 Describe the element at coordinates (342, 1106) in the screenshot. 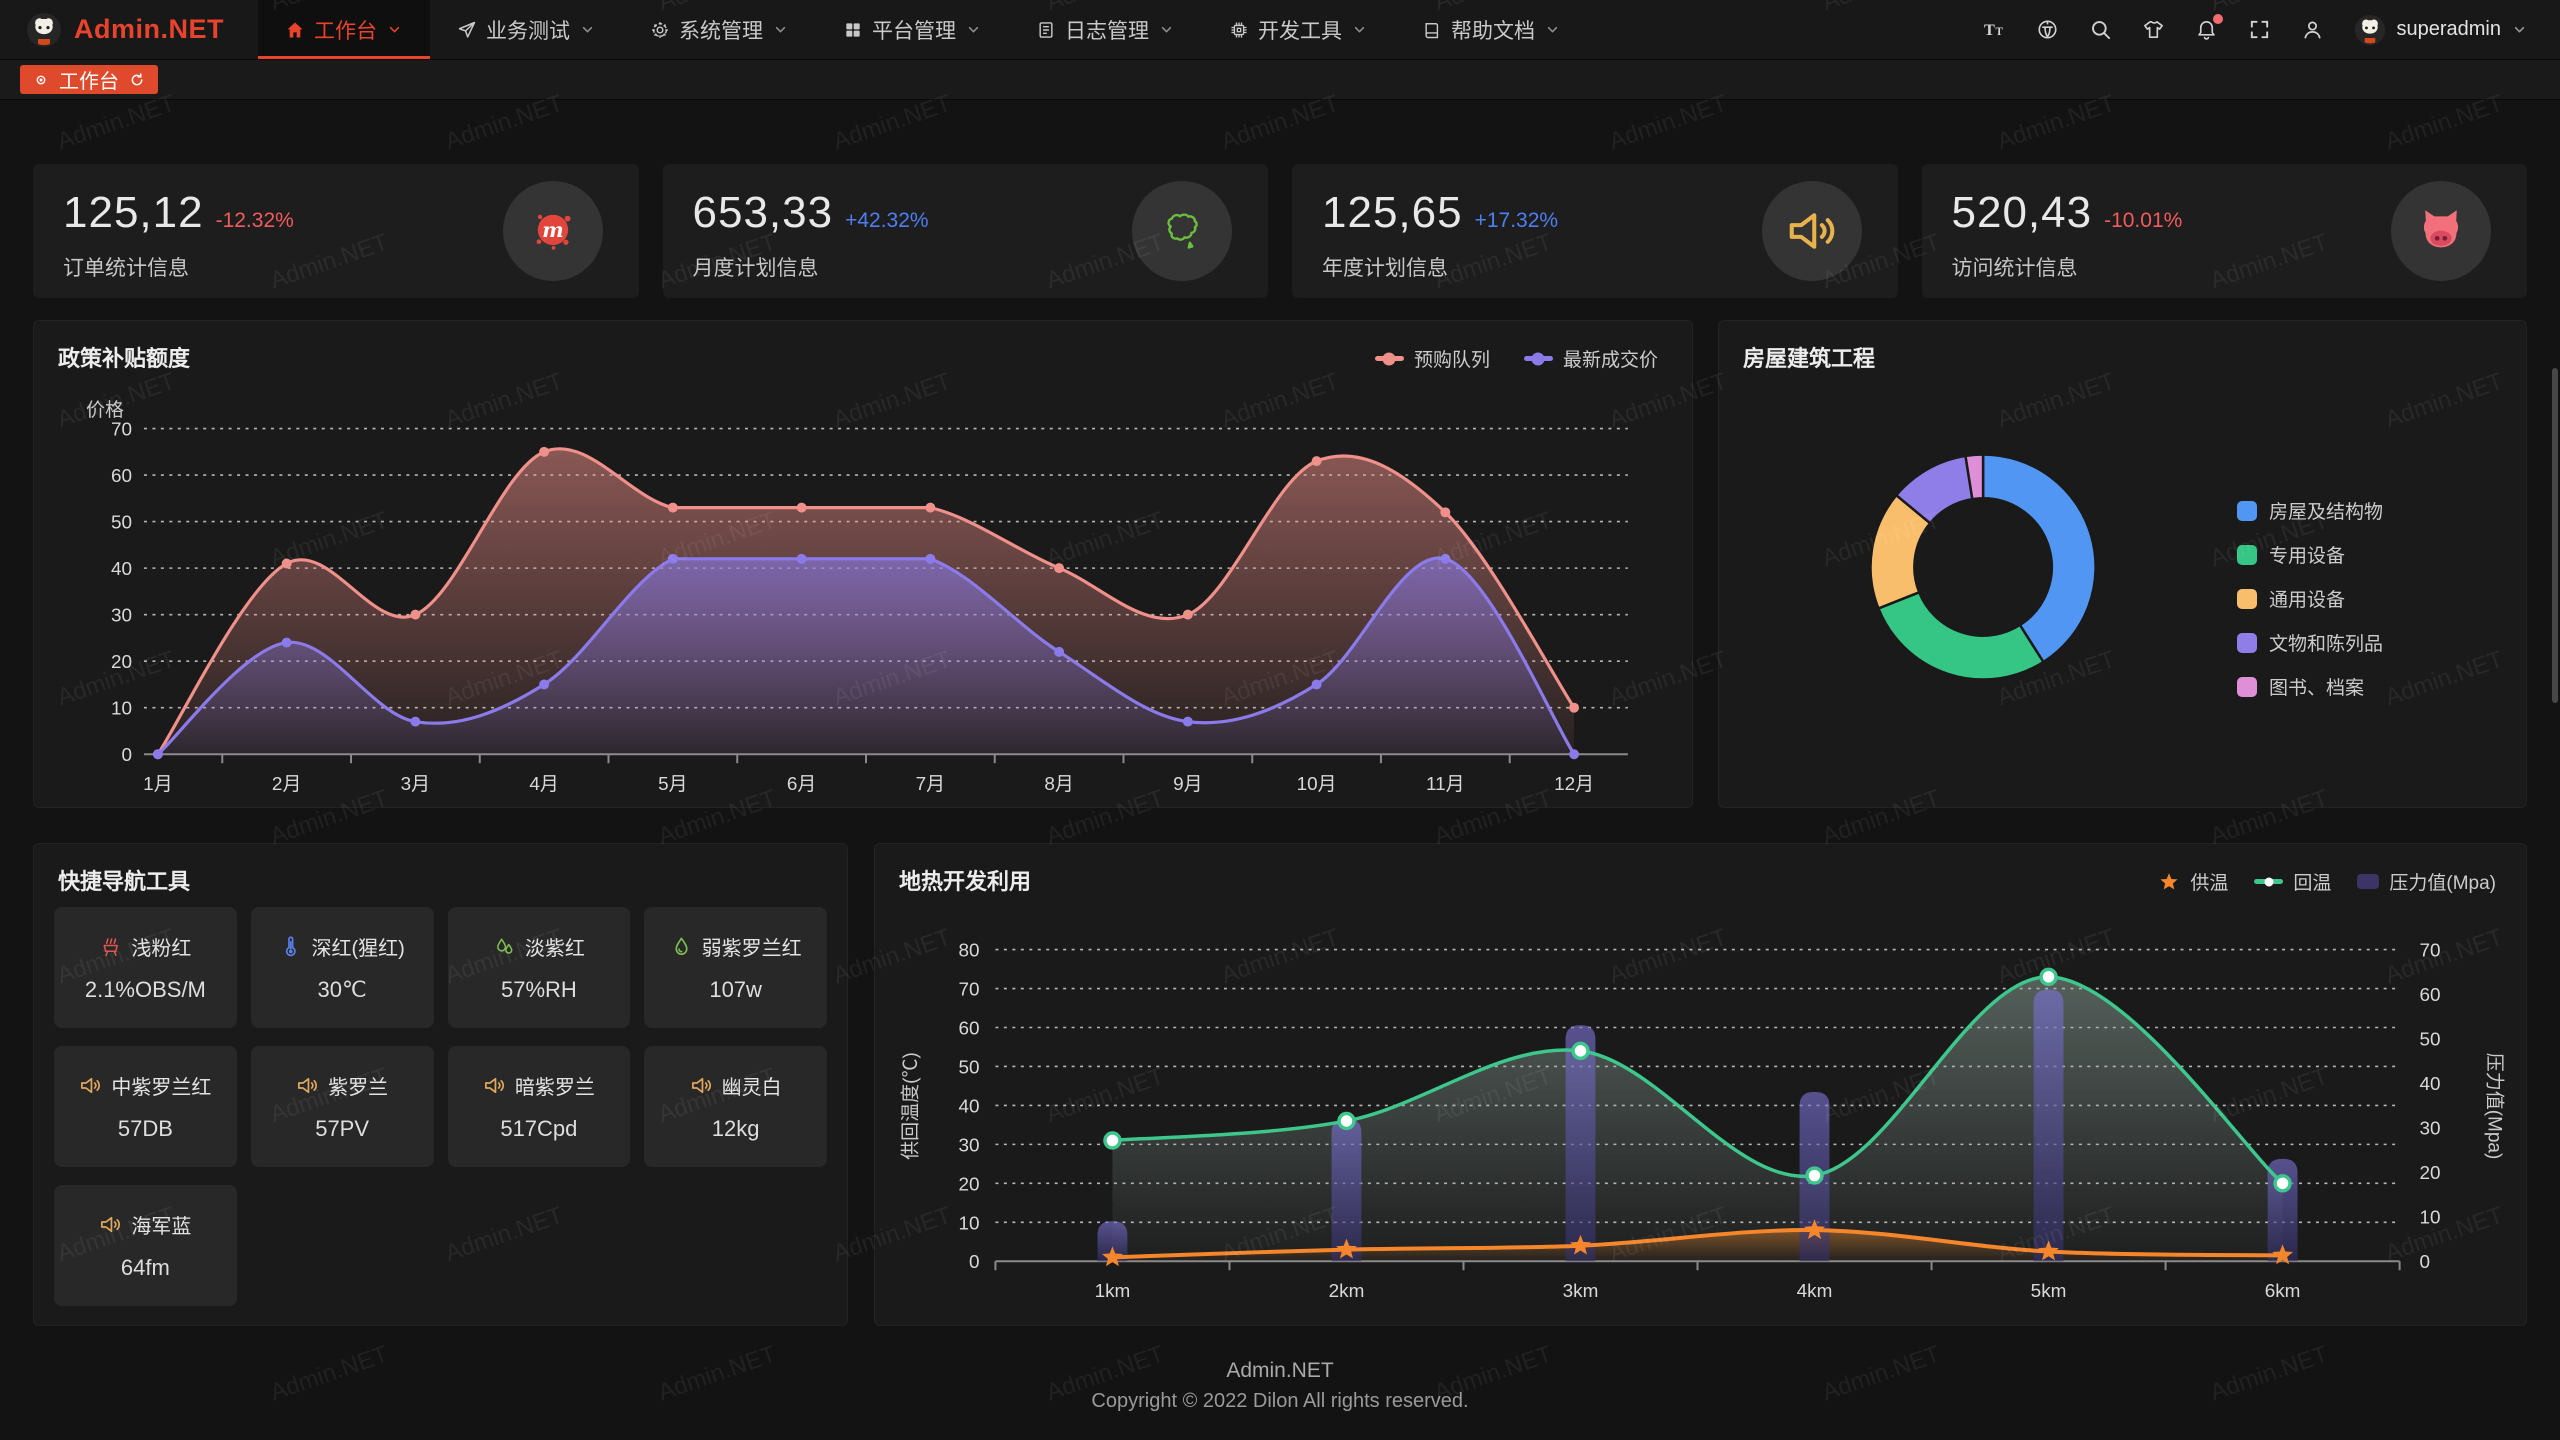

I see `quick-nav-item: 紫罗兰 57PV` at that location.